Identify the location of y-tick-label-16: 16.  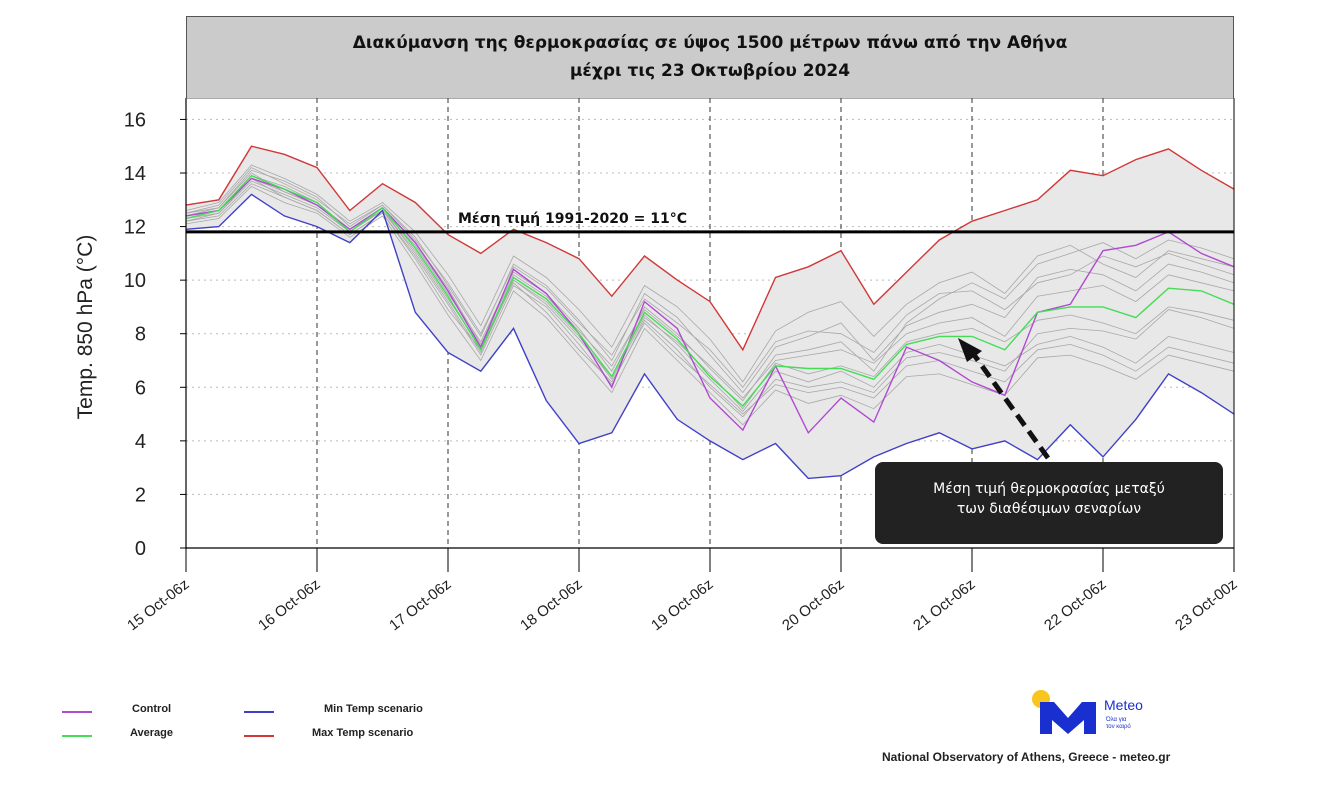
(135, 120).